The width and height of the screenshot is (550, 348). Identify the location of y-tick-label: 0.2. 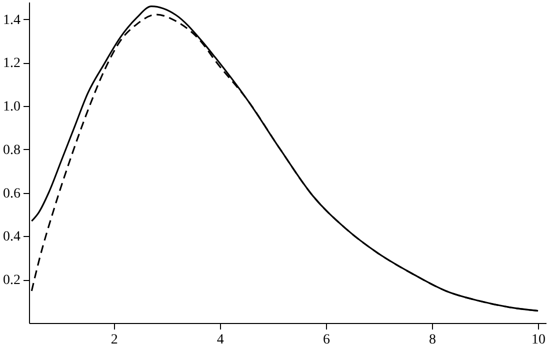
(11, 280).